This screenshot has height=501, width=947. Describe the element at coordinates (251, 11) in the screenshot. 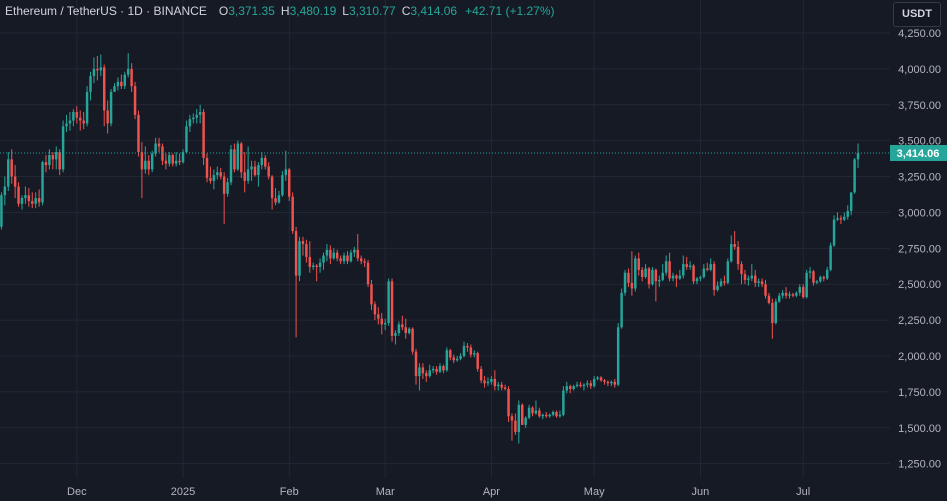

I see `open-value: 3,371.35` at that location.